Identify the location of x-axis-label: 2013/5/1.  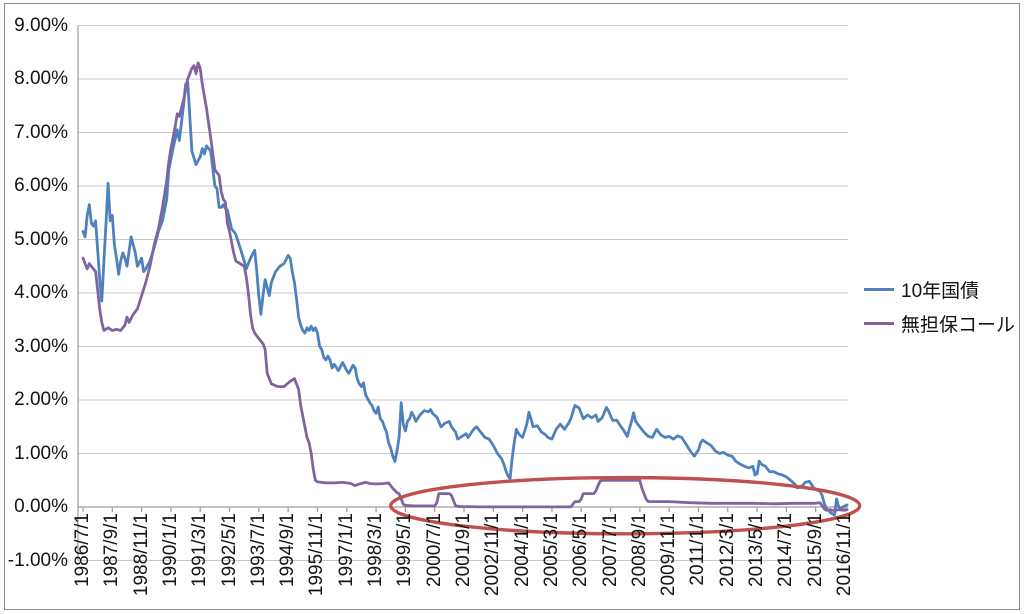
(757, 550).